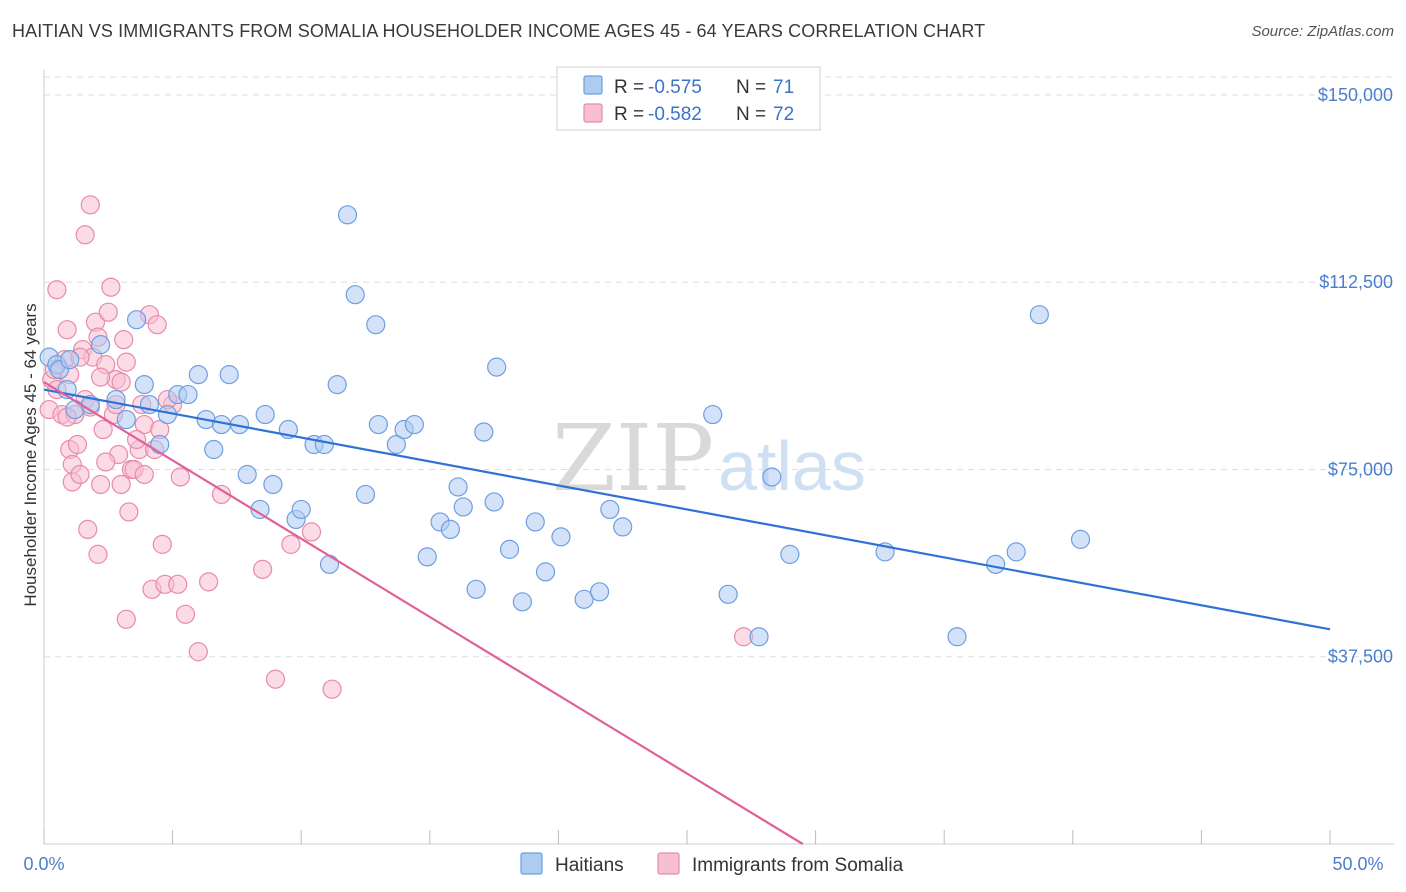  I want to click on series-legend-label-somalia: Immigrants from Somalia, so click(798, 865).